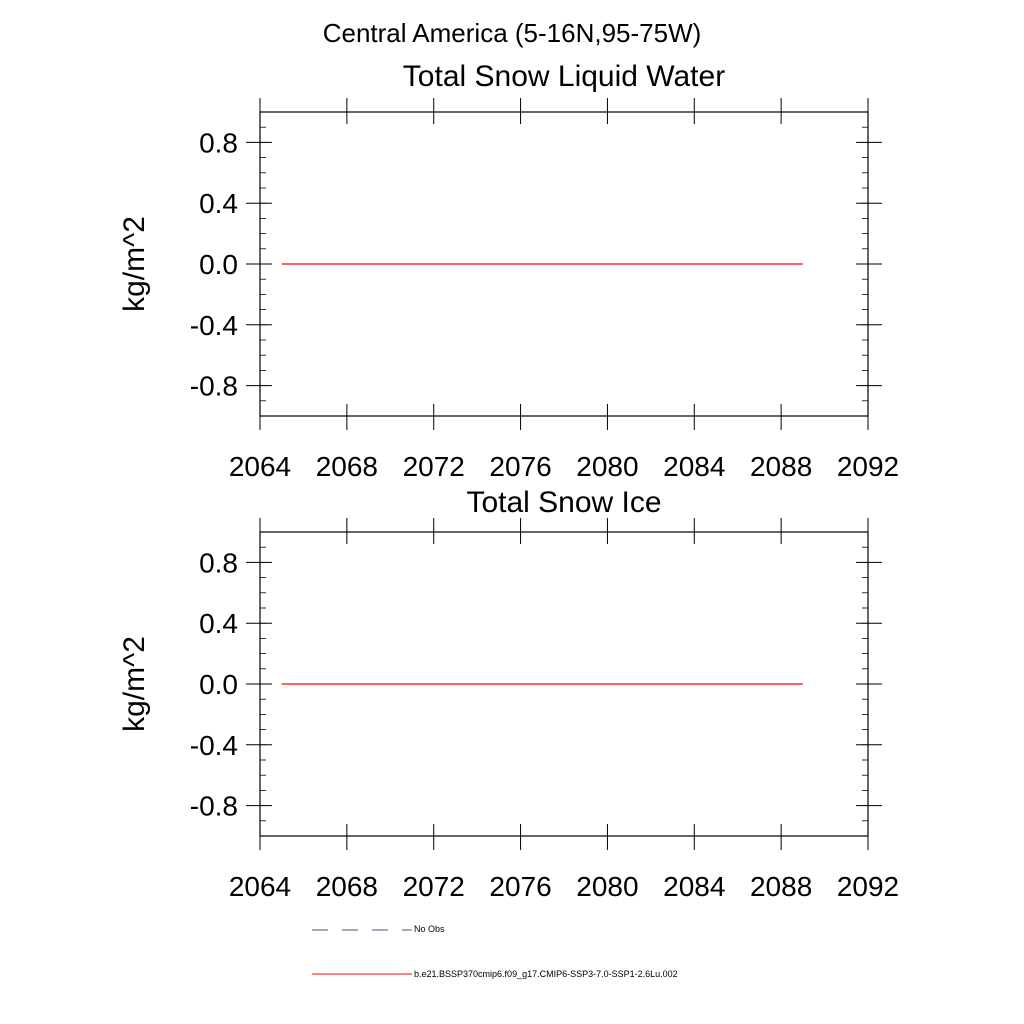 The width and height of the screenshot is (1024, 1024). I want to click on panel-2-ytick-label-1: -0.4, so click(214, 745).